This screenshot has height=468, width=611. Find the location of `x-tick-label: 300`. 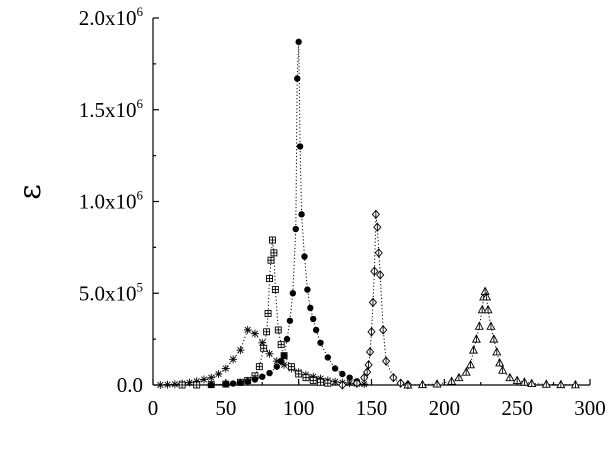

x-tick-label: 300 is located at coordinates (590, 408).